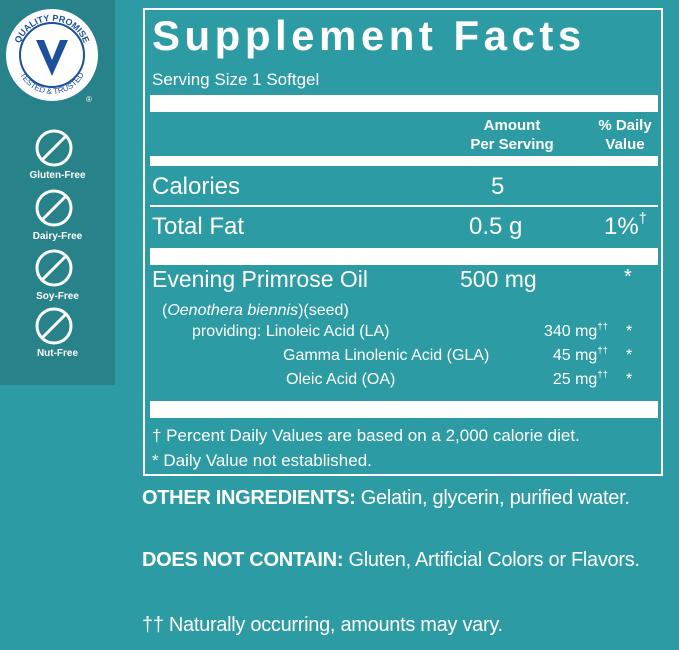  Describe the element at coordinates (575, 379) in the screenshot. I see `amount: 25 mg` at that location.